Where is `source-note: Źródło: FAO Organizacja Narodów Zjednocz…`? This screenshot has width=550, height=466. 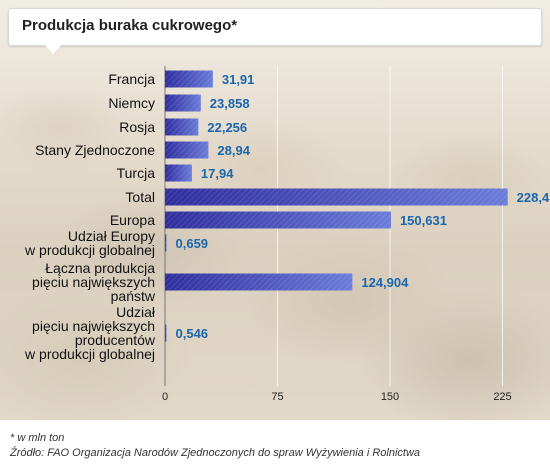 source-note: Źródło: FAO Organizacja Narodów Zjednocz… is located at coordinates (215, 453).